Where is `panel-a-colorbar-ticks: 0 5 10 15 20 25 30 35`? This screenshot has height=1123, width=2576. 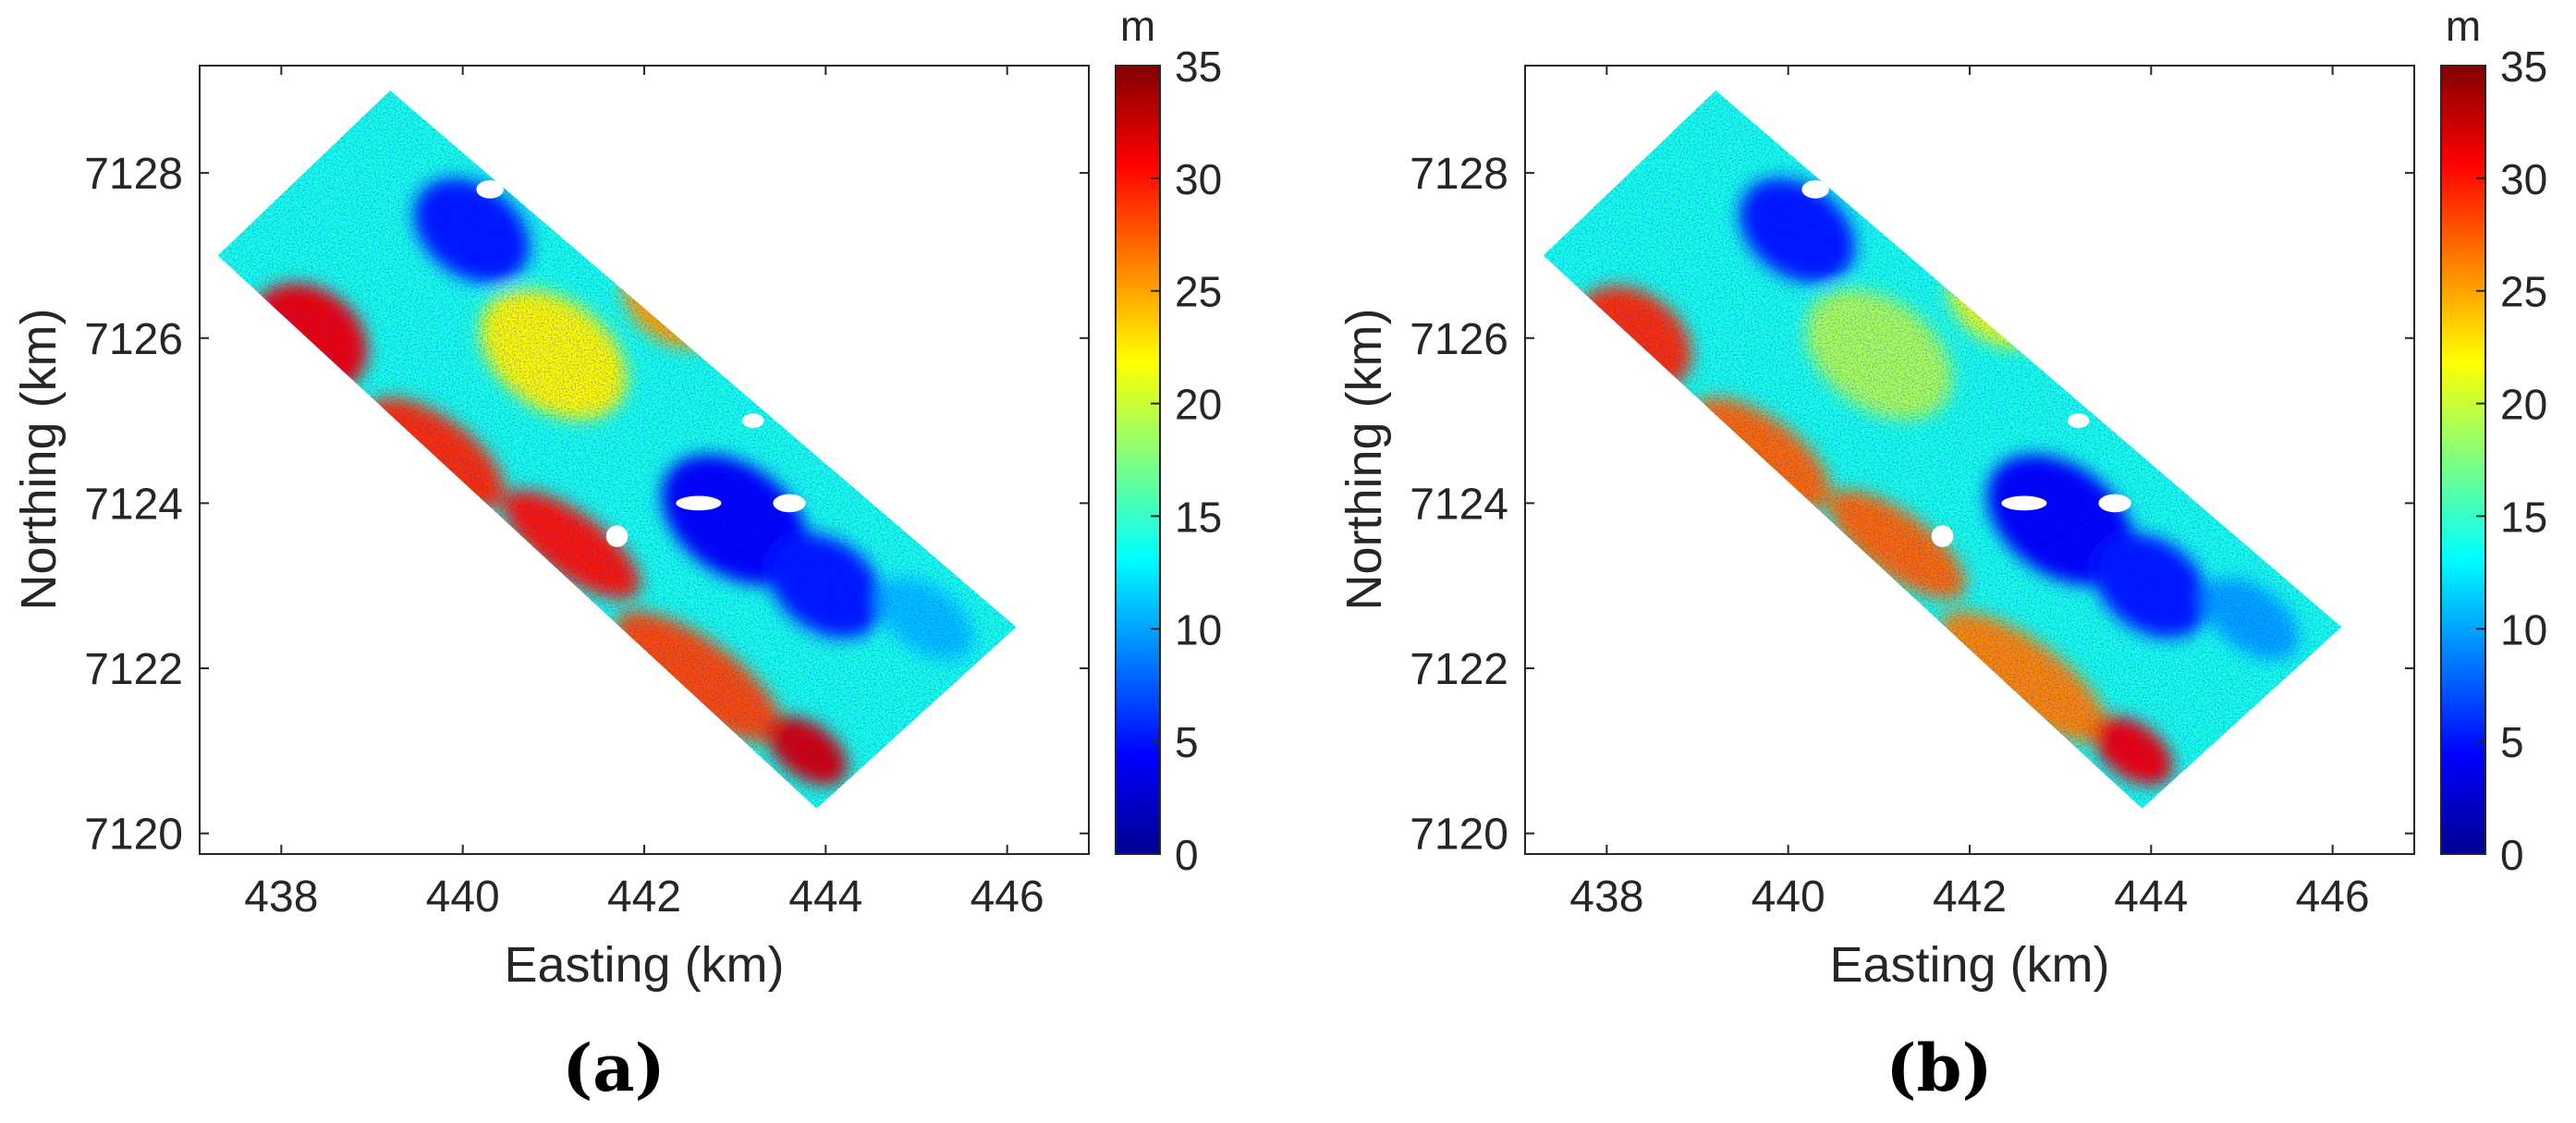
panel-a-colorbar-ticks: 0 5 10 15 20 25 30 35 is located at coordinates (1186, 461).